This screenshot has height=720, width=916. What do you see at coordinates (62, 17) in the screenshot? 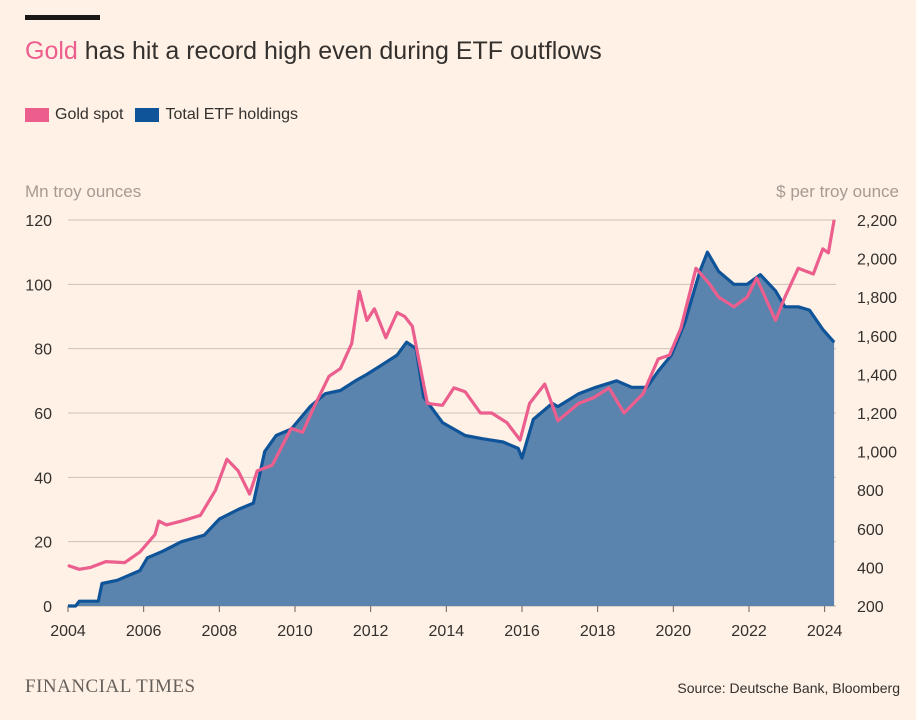
I see `top-accent-bar` at bounding box center [62, 17].